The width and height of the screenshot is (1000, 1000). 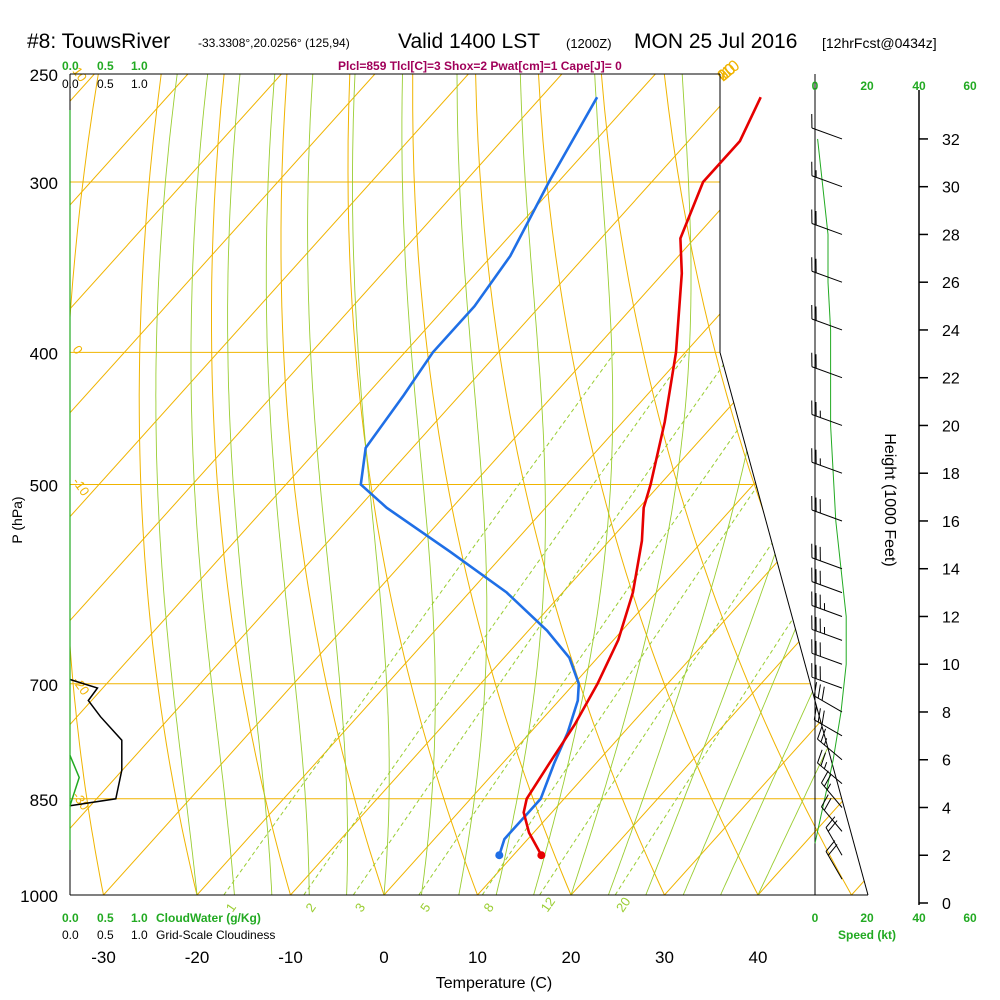 I want to click on wind-speed-profile, so click(x=830, y=491).